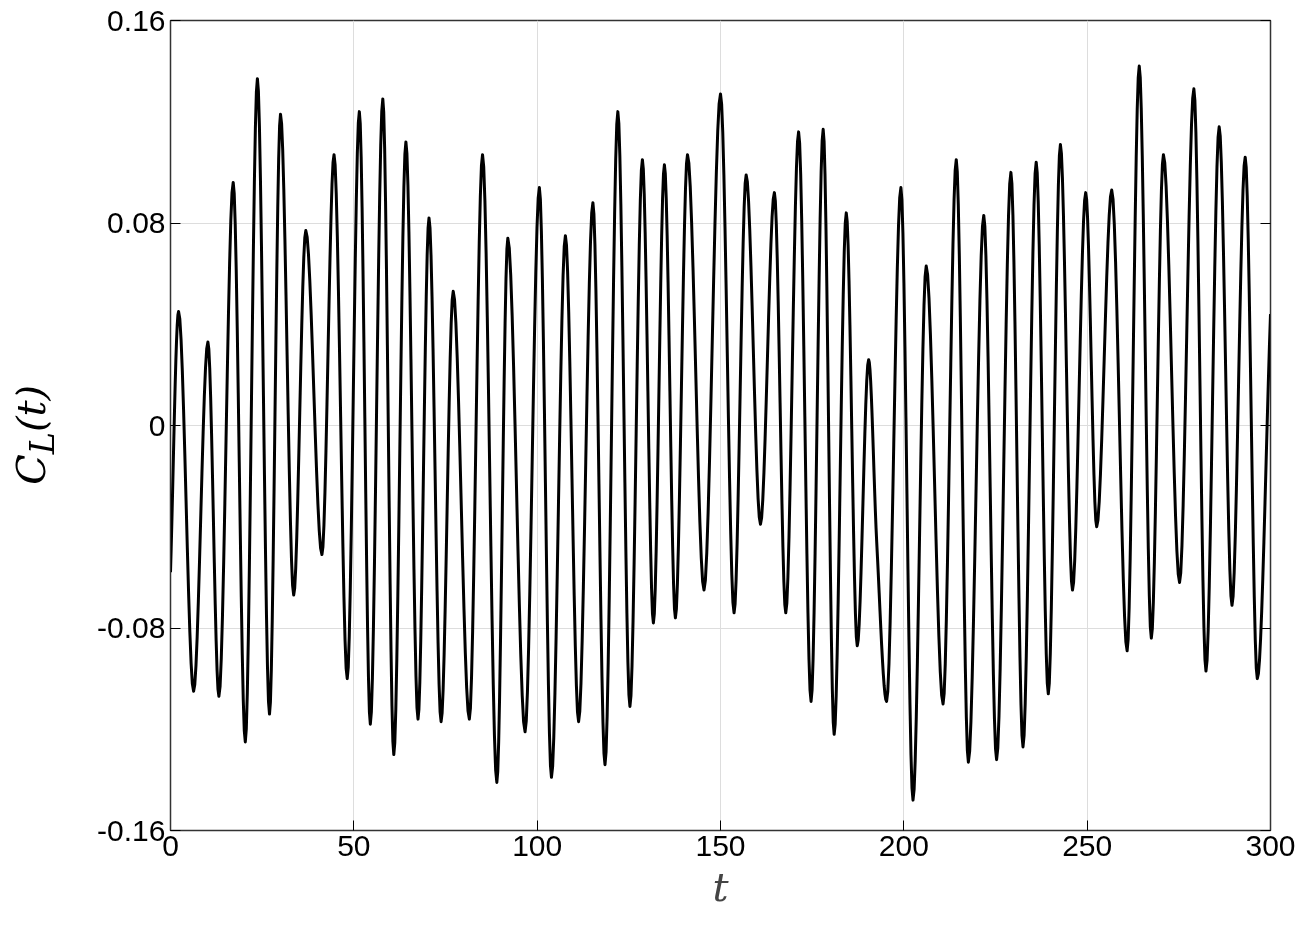 The width and height of the screenshot is (1315, 936). Describe the element at coordinates (354, 845) in the screenshot. I see `x-tick-label: 50` at that location.